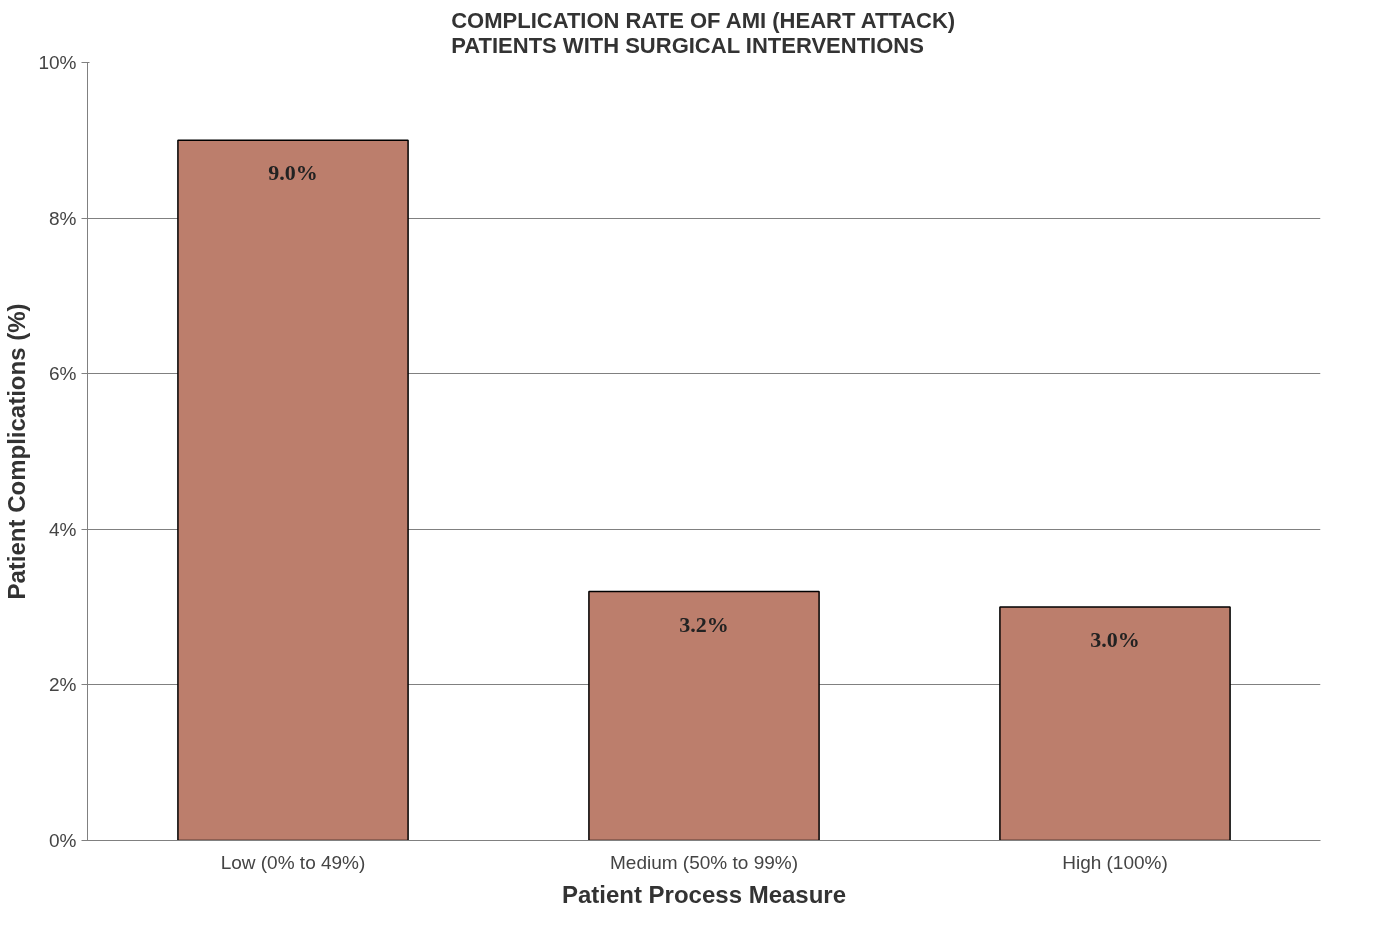 This screenshot has height=938, width=1384. I want to click on y-tick-label: 4%, so click(63, 529).